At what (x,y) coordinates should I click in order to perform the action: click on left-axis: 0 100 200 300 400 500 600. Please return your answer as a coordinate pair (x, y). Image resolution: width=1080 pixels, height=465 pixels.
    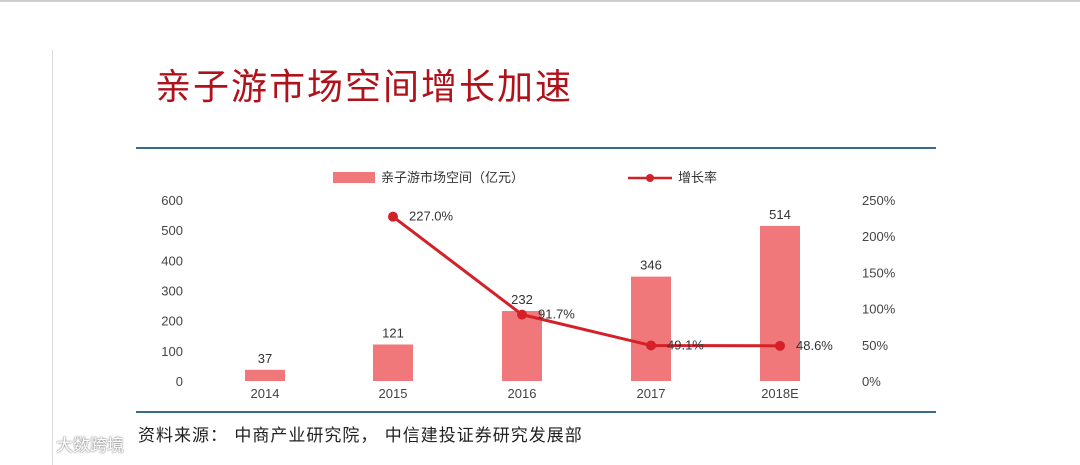
    Looking at the image, I should click on (172, 291).